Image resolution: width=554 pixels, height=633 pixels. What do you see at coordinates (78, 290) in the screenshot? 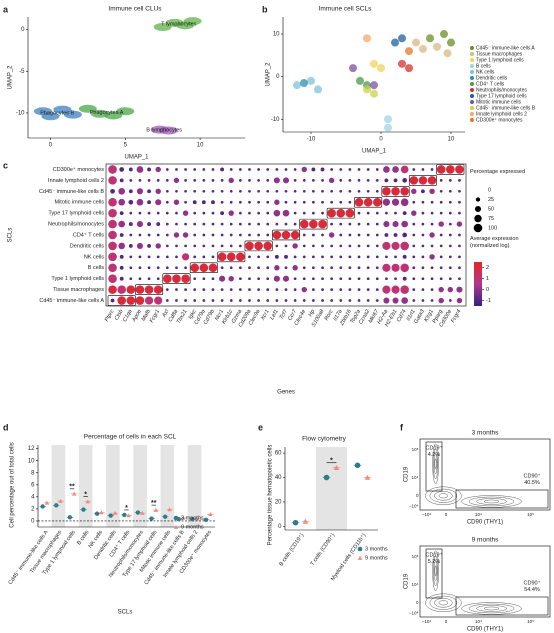
I see `row-label: Tissue macrophages` at bounding box center [78, 290].